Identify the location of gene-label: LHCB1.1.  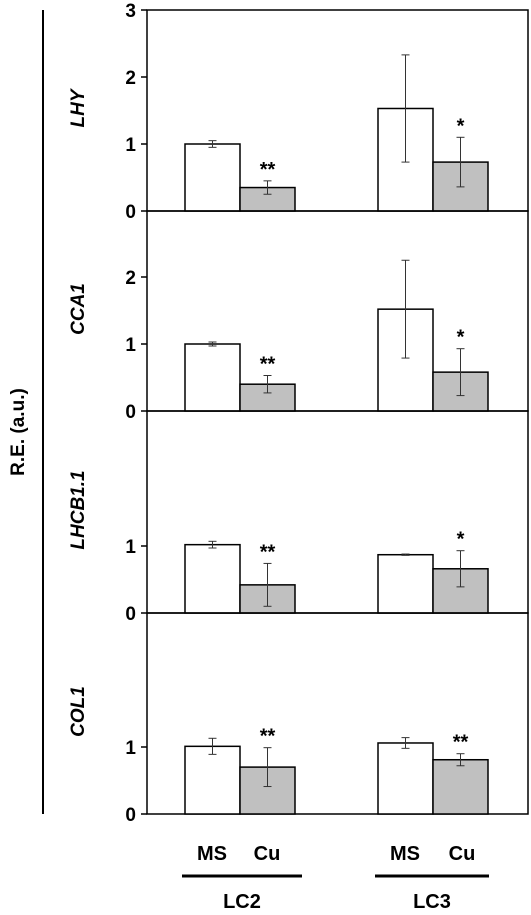
(78, 509).